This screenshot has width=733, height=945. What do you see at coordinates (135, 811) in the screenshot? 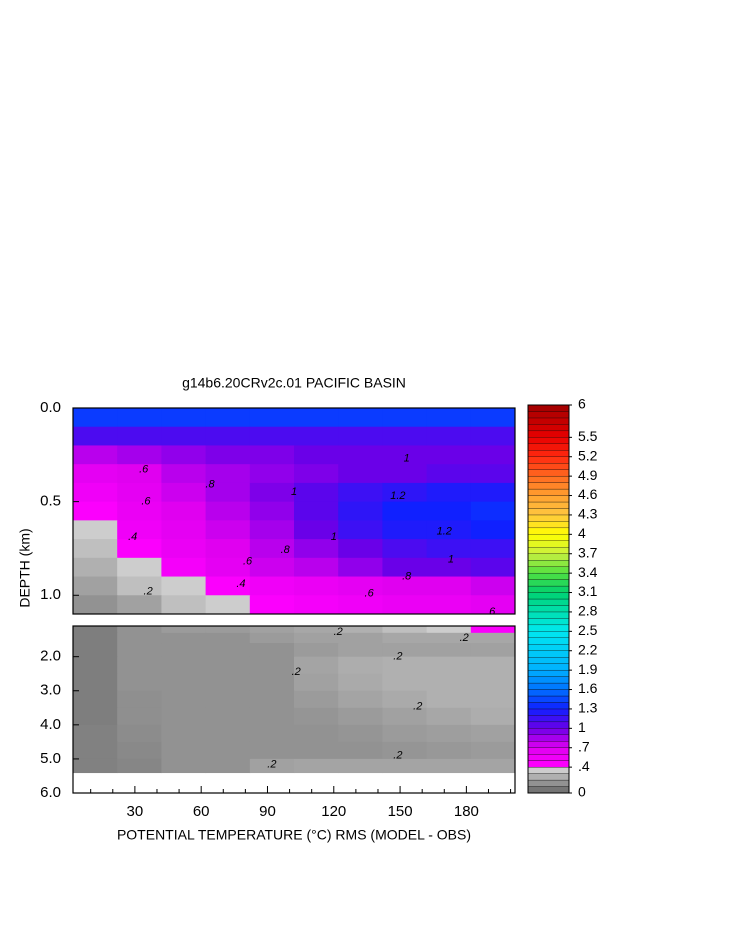
I see `x-tick-label: 30` at bounding box center [135, 811].